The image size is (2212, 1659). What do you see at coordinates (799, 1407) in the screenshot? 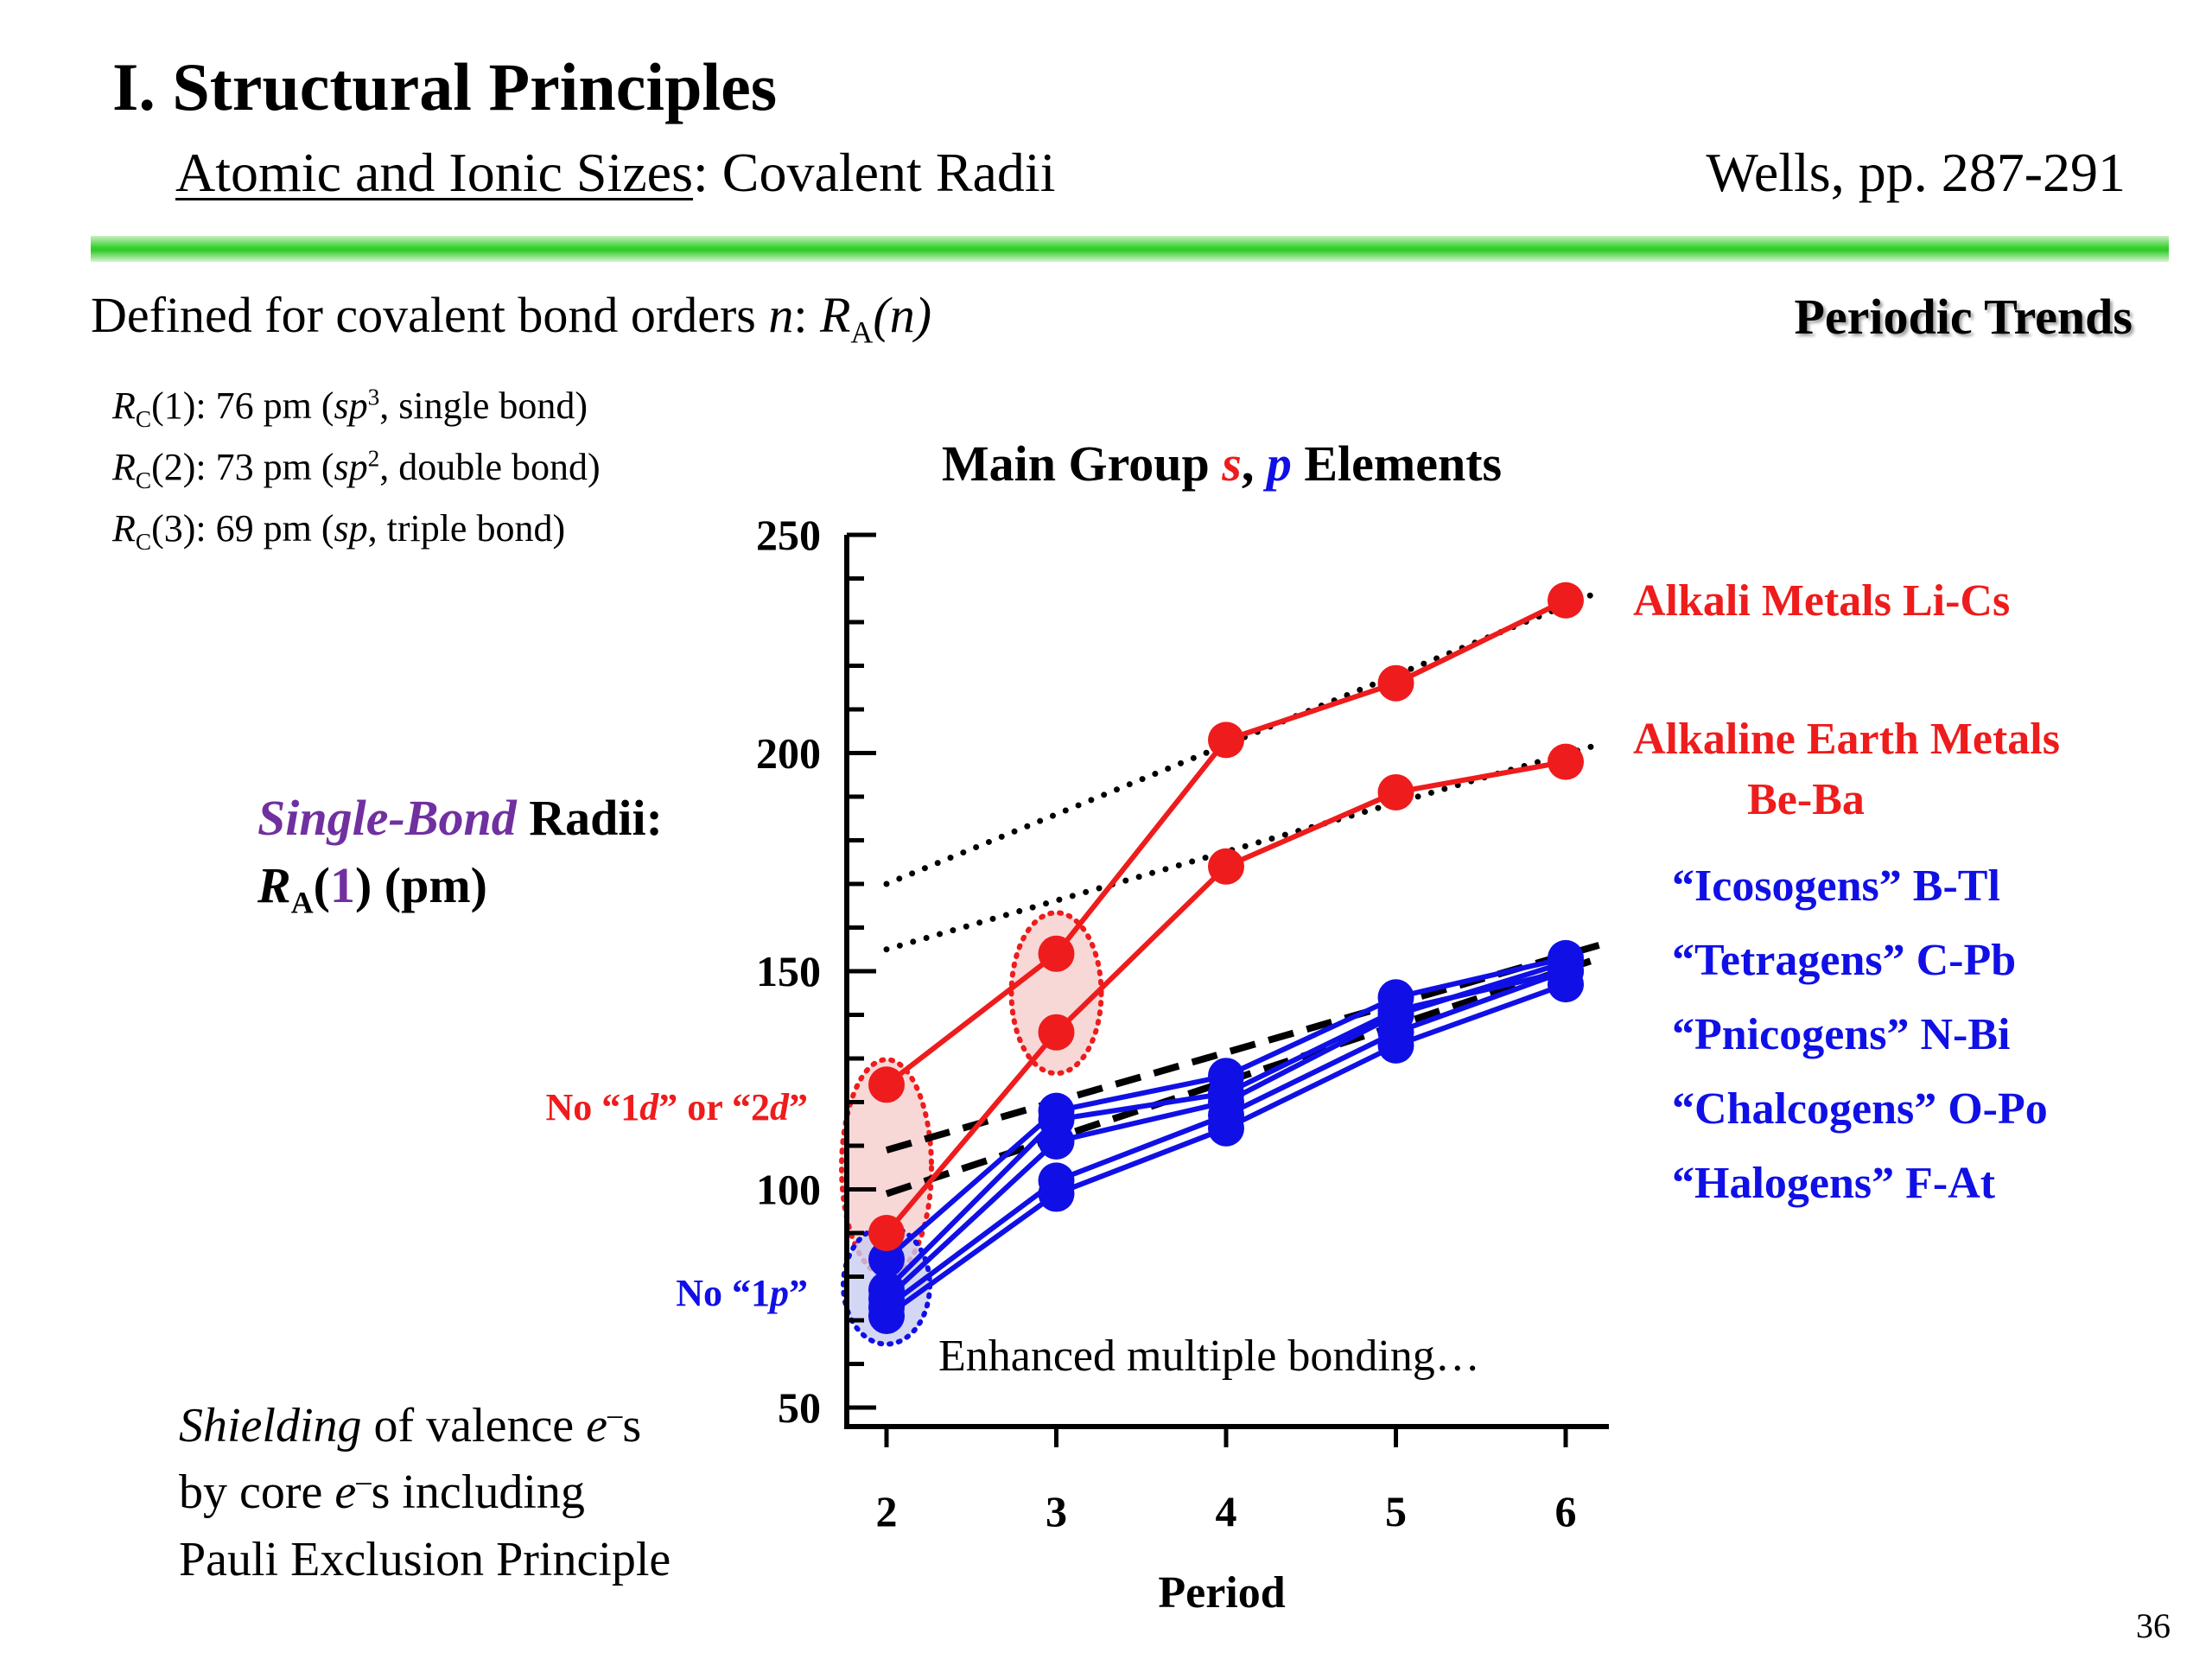
I see `y-tick-label: 50` at bounding box center [799, 1407].